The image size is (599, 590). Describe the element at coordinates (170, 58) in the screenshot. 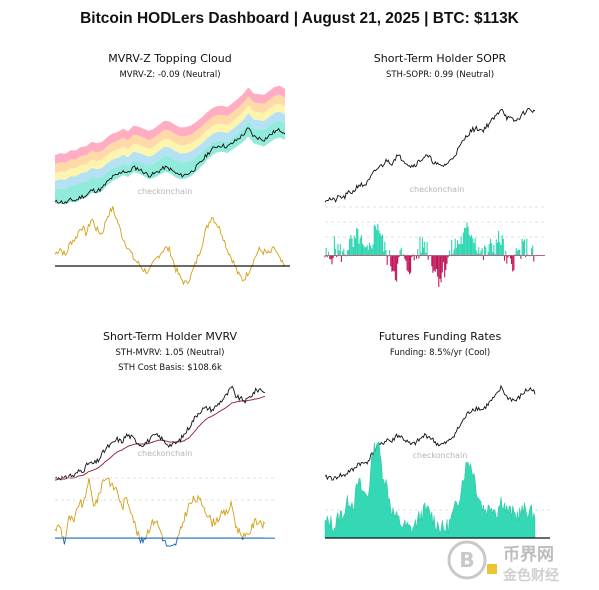

I see `panel-title: MVRV-Z Topping Cloud` at that location.